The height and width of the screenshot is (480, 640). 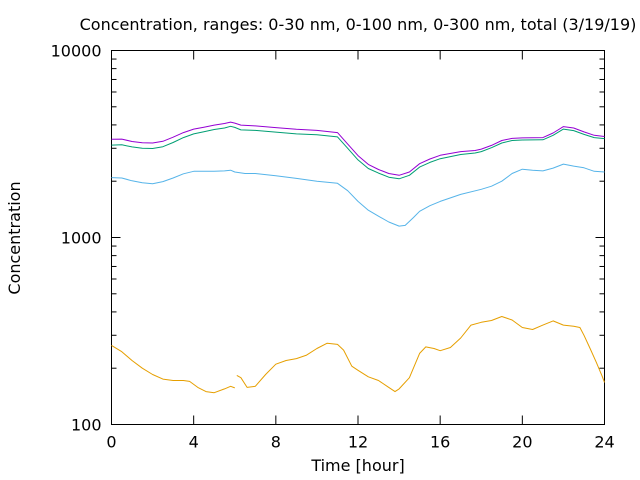 What do you see at coordinates (440, 442) in the screenshot?
I see `x-tick-label: 16` at bounding box center [440, 442].